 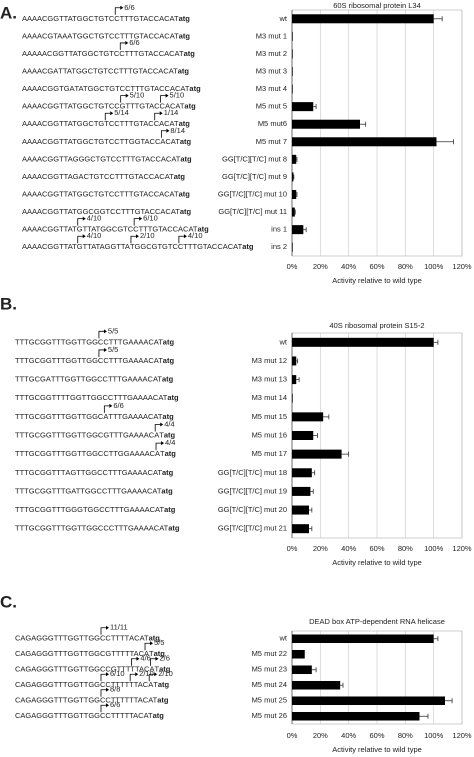 What do you see at coordinates (376, 325) in the screenshot?
I see `chart-title: 40S ribosomal protein S15-2` at bounding box center [376, 325].